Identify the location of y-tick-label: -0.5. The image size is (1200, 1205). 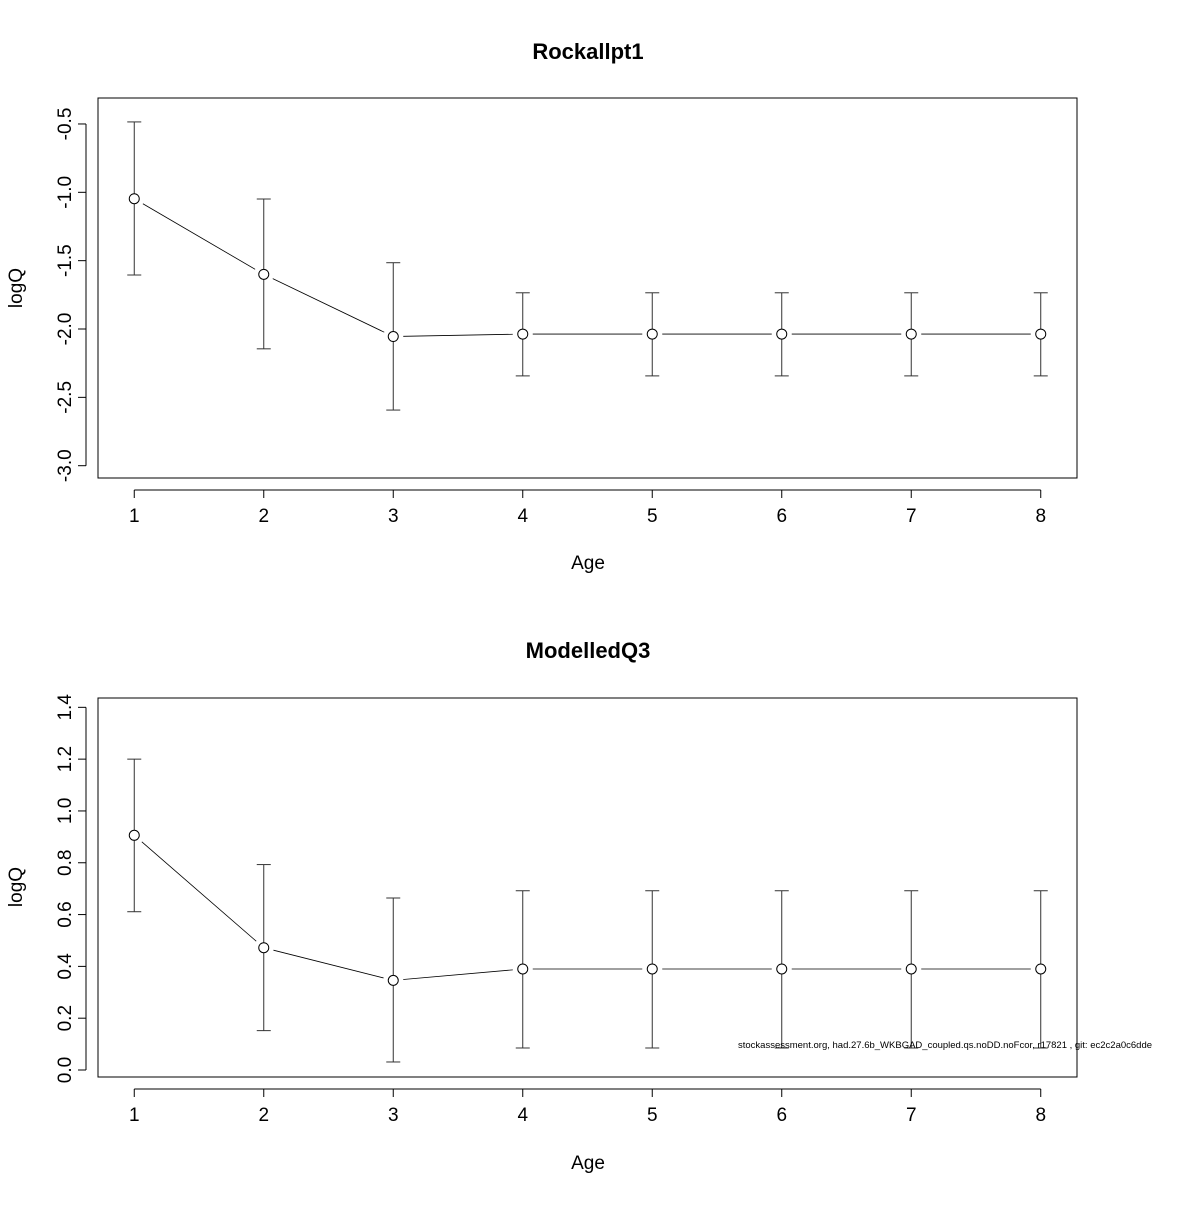
(65, 124).